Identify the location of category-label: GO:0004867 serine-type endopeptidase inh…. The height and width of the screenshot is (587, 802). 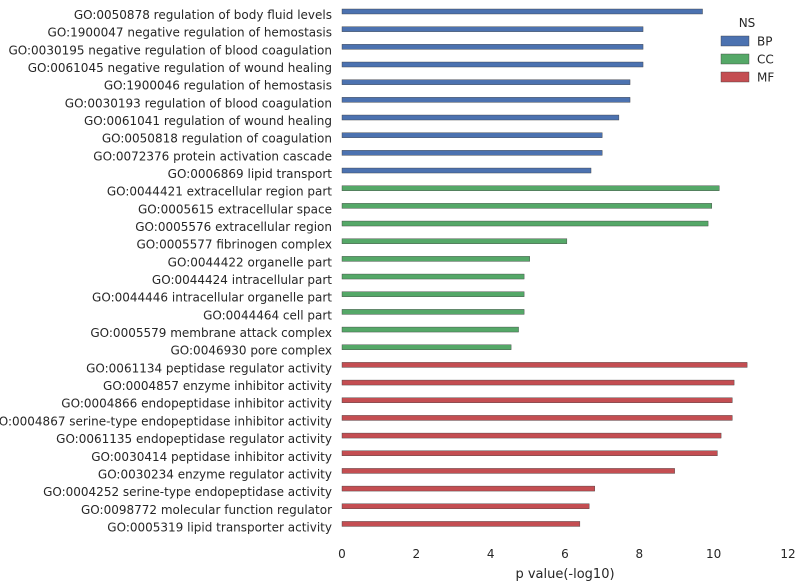
(166, 421).